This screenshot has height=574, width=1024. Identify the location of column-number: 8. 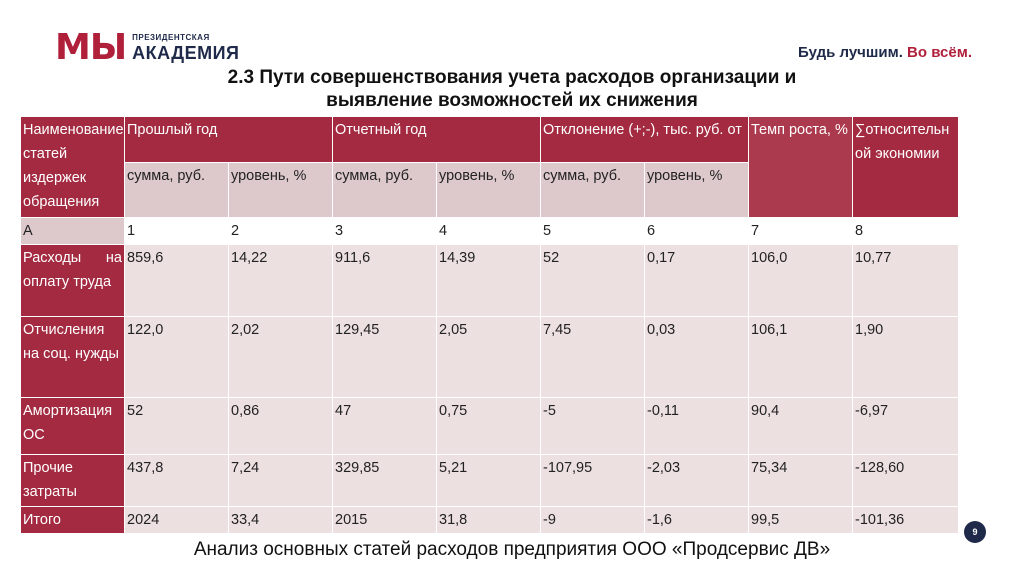
(906, 231).